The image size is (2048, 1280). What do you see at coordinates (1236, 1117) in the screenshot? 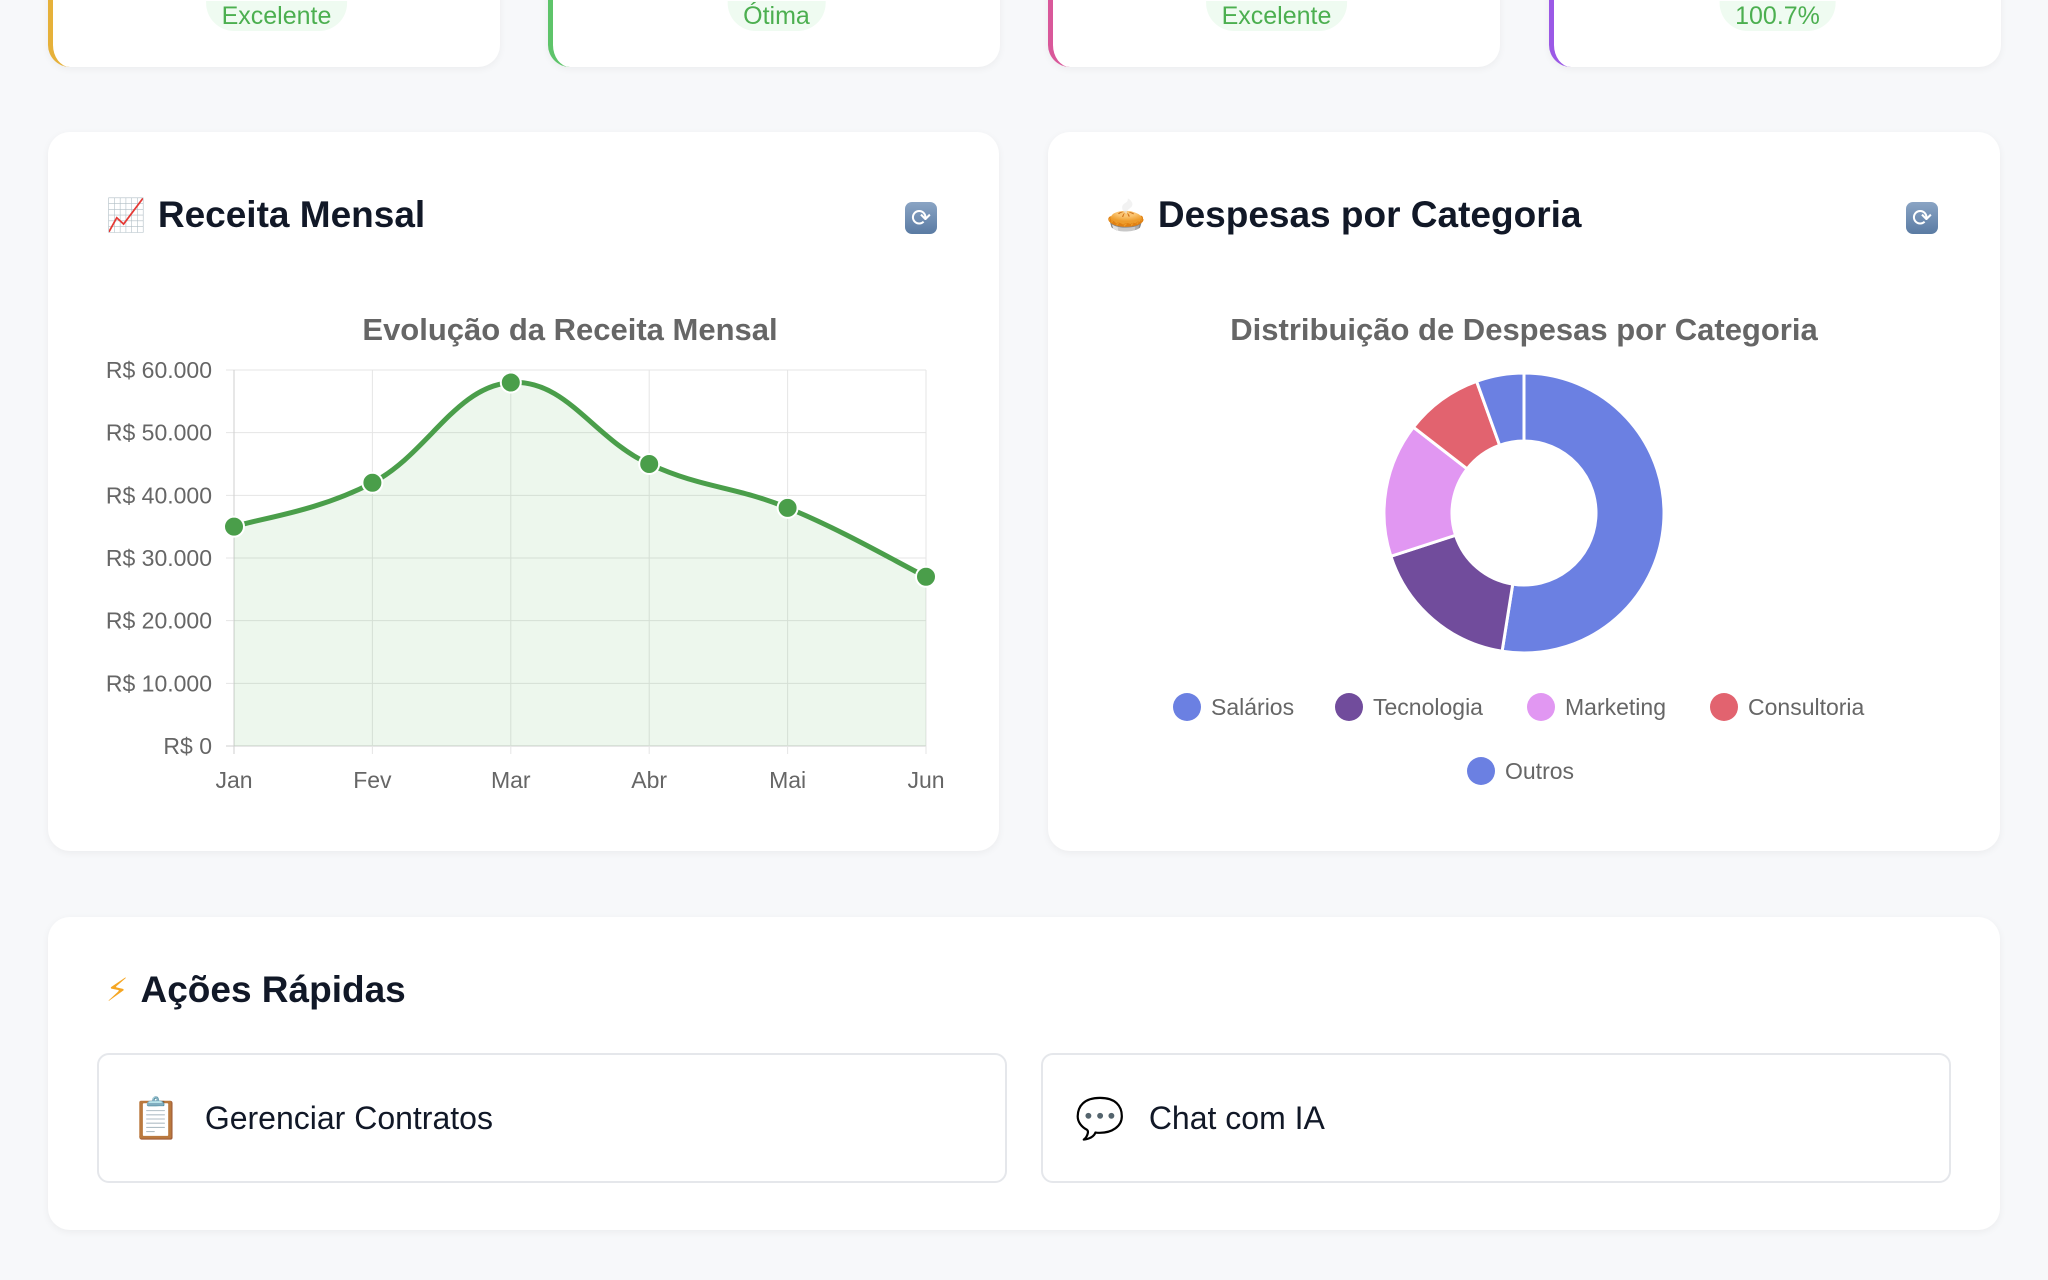
I see `action-label: Chat com IA` at bounding box center [1236, 1117].